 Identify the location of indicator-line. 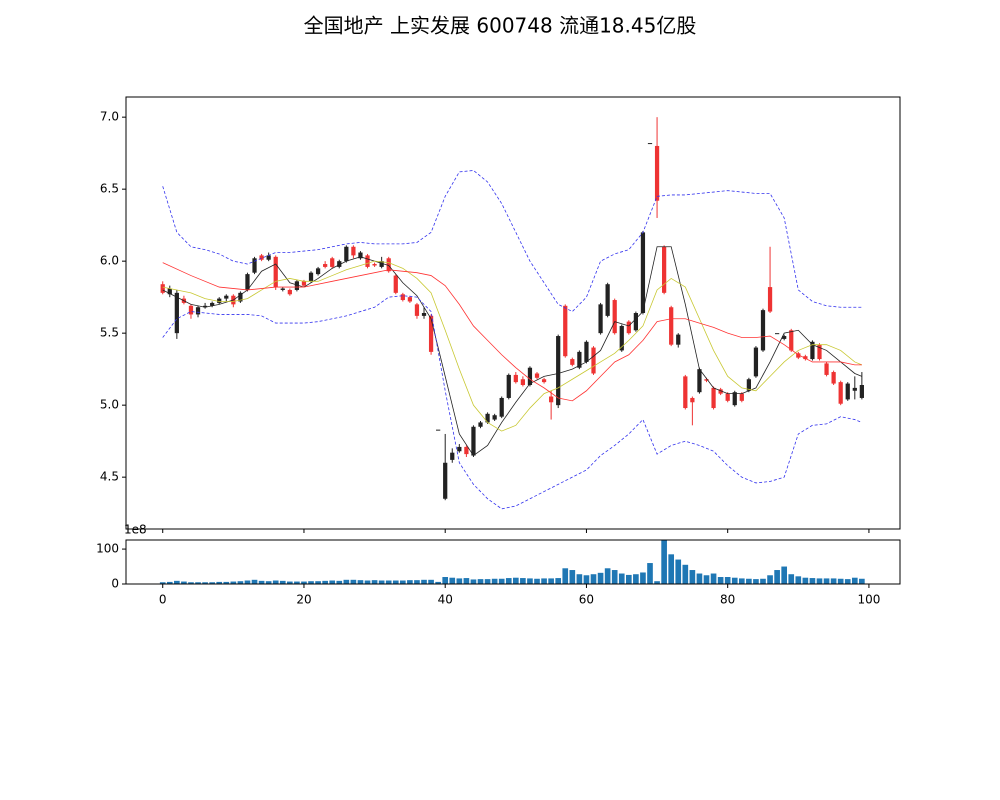
(512, 241).